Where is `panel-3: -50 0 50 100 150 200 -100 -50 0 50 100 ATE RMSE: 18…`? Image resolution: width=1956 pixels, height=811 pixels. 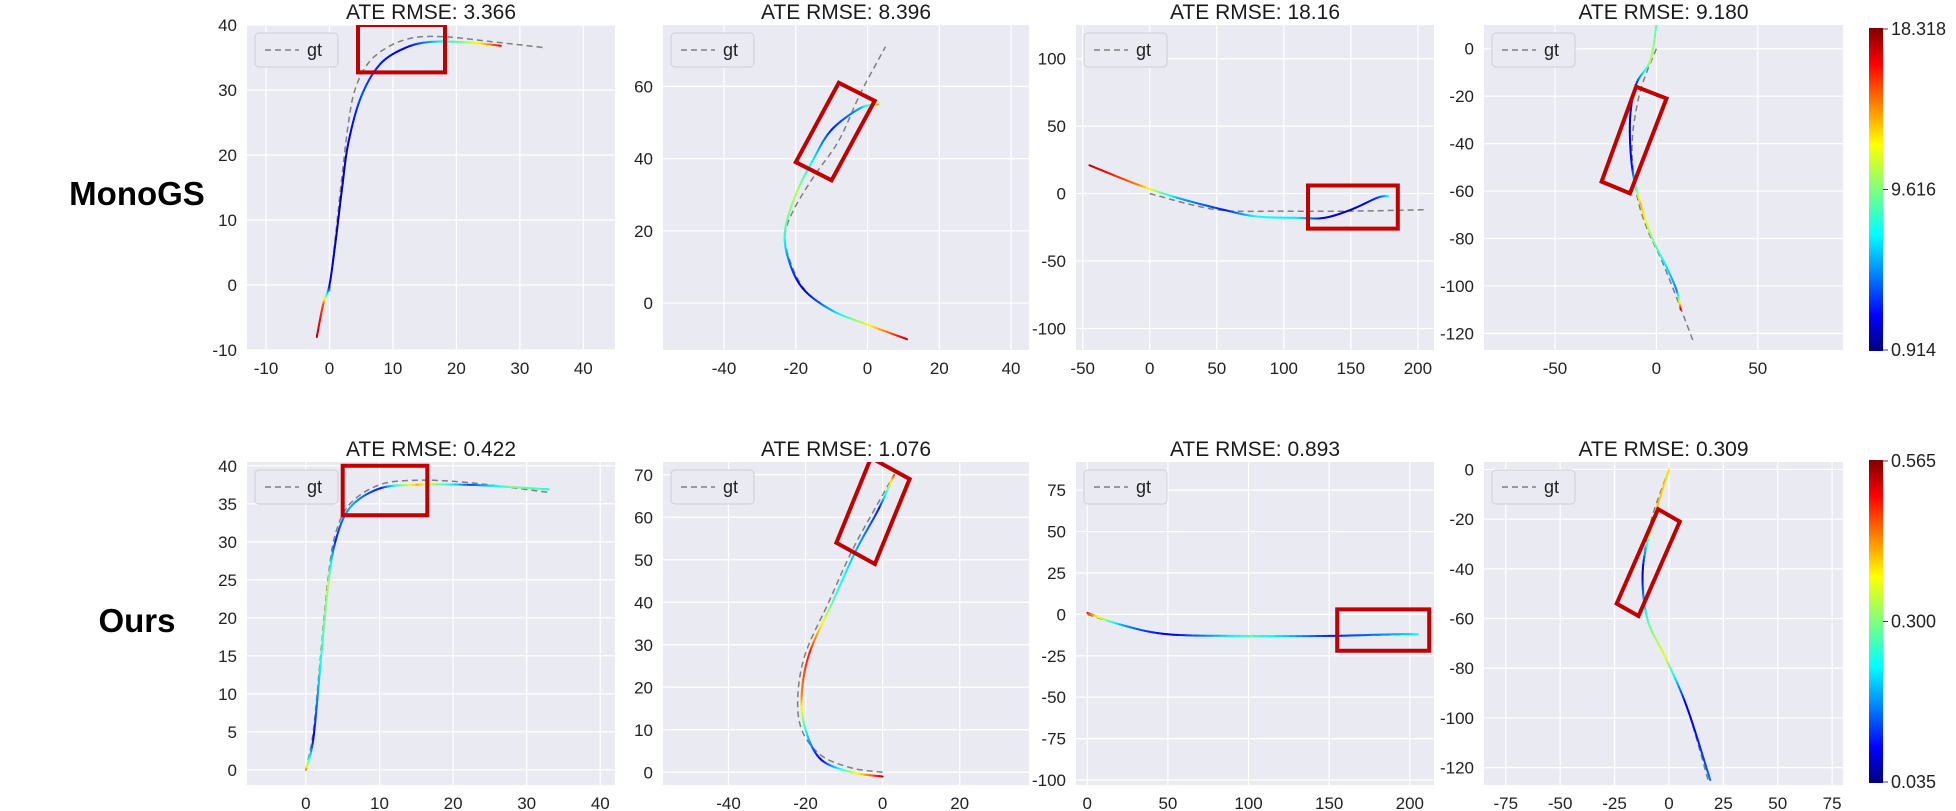
panel-3: -50 0 50 100 150 200 -100 -50 0 50 100 ATE RMSE: 18… is located at coordinates (1233, 189).